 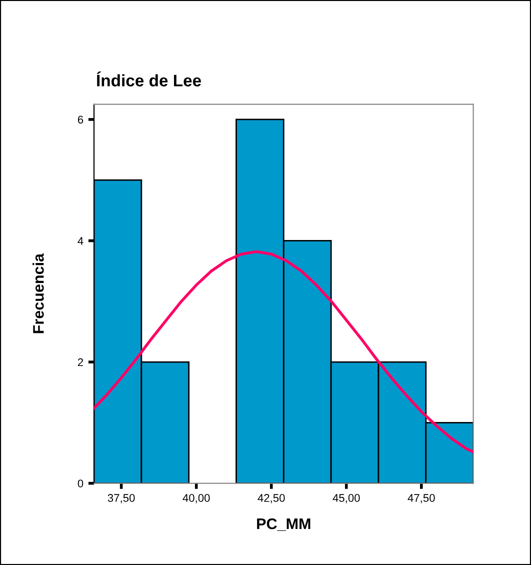 I want to click on y-tick-label: 0, so click(x=81, y=484).